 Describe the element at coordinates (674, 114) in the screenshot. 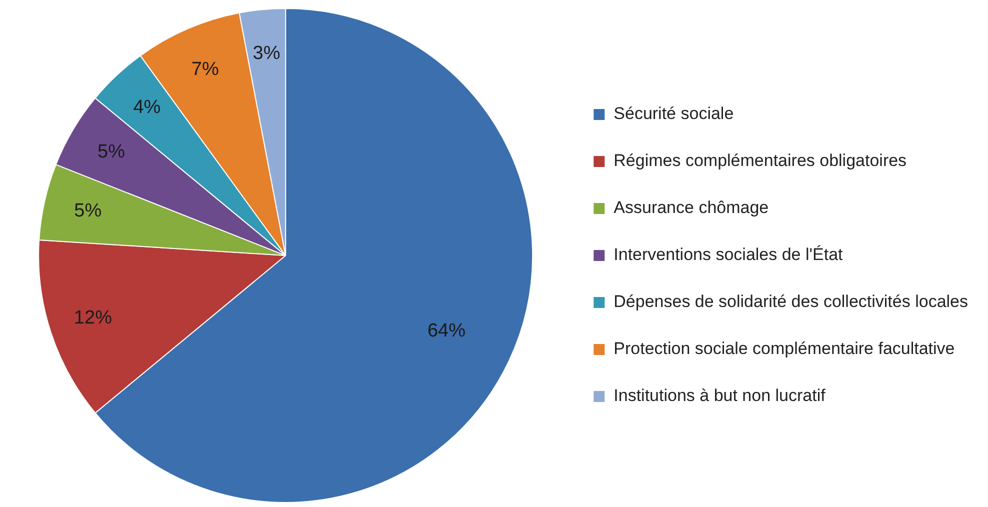

I see `legend-label: Sécurité sociale` at that location.